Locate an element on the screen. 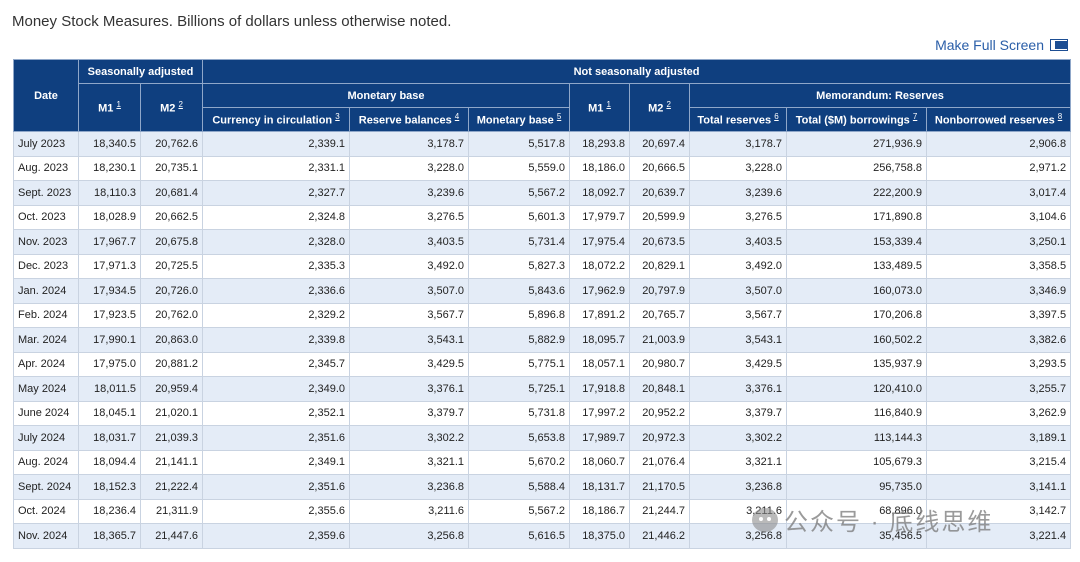  cell-currency: 2,349.0 is located at coordinates (276, 389).